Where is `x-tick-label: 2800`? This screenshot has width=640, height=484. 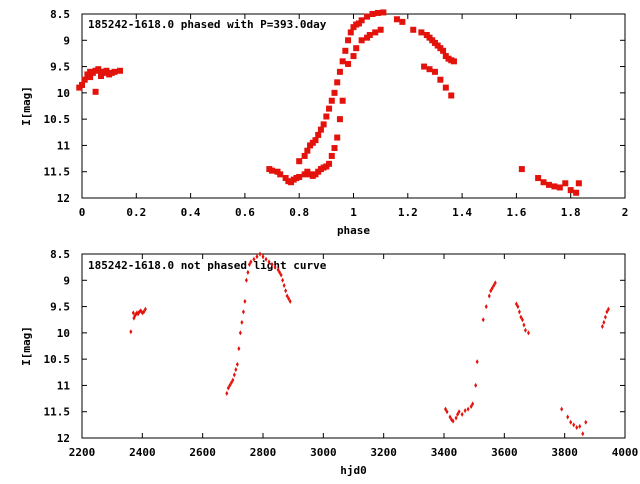 x-tick-label: 2800 is located at coordinates (263, 452).